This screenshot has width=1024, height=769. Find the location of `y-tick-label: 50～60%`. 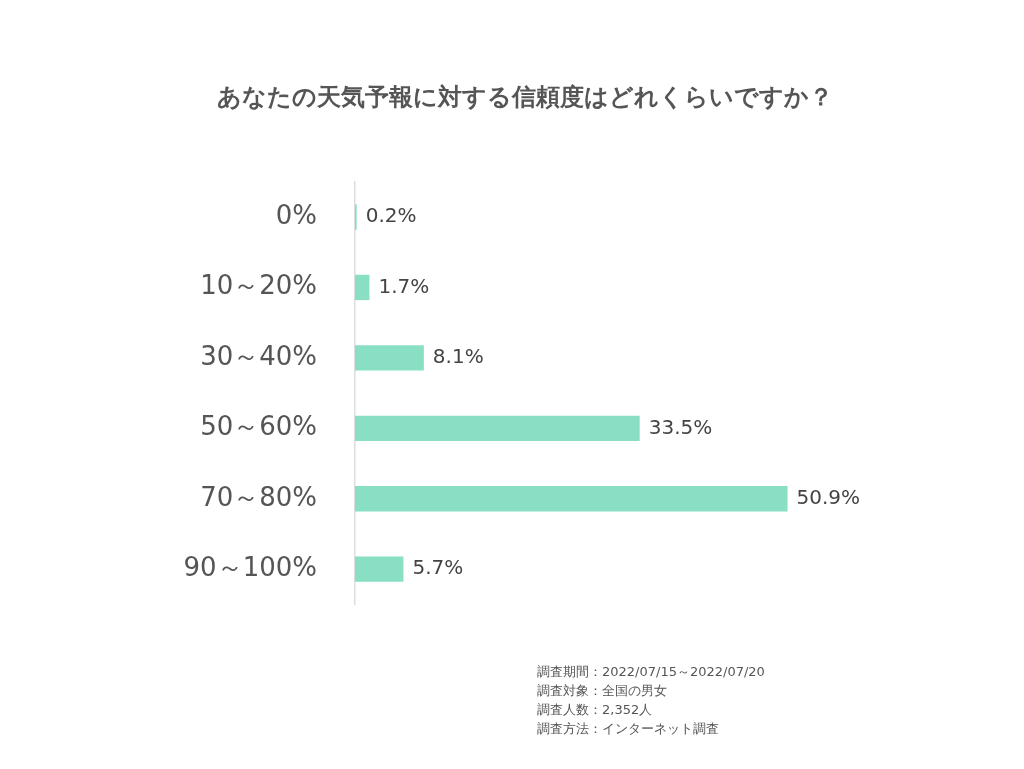

y-tick-label: 50～60% is located at coordinates (258, 426).